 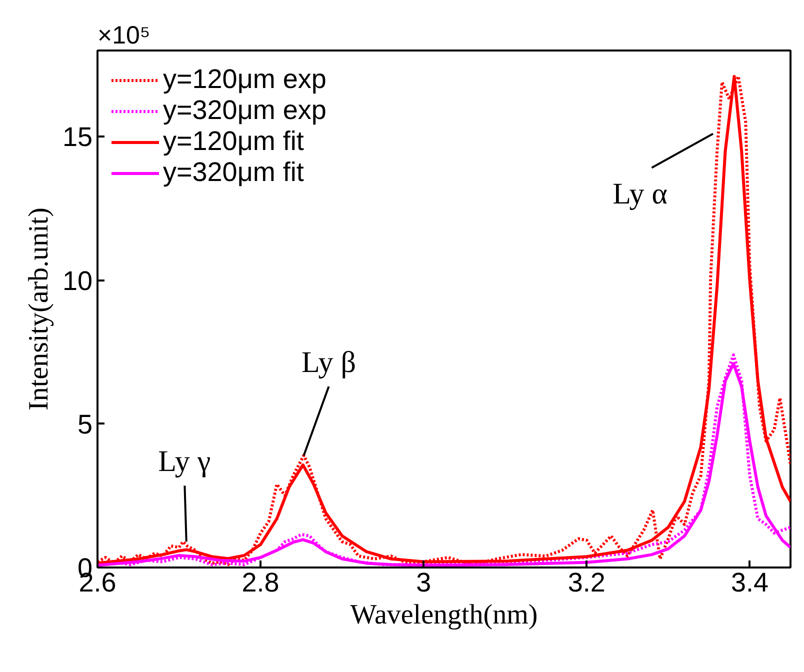 What do you see at coordinates (424, 583) in the screenshot?
I see `x-tick-label: 3` at bounding box center [424, 583].